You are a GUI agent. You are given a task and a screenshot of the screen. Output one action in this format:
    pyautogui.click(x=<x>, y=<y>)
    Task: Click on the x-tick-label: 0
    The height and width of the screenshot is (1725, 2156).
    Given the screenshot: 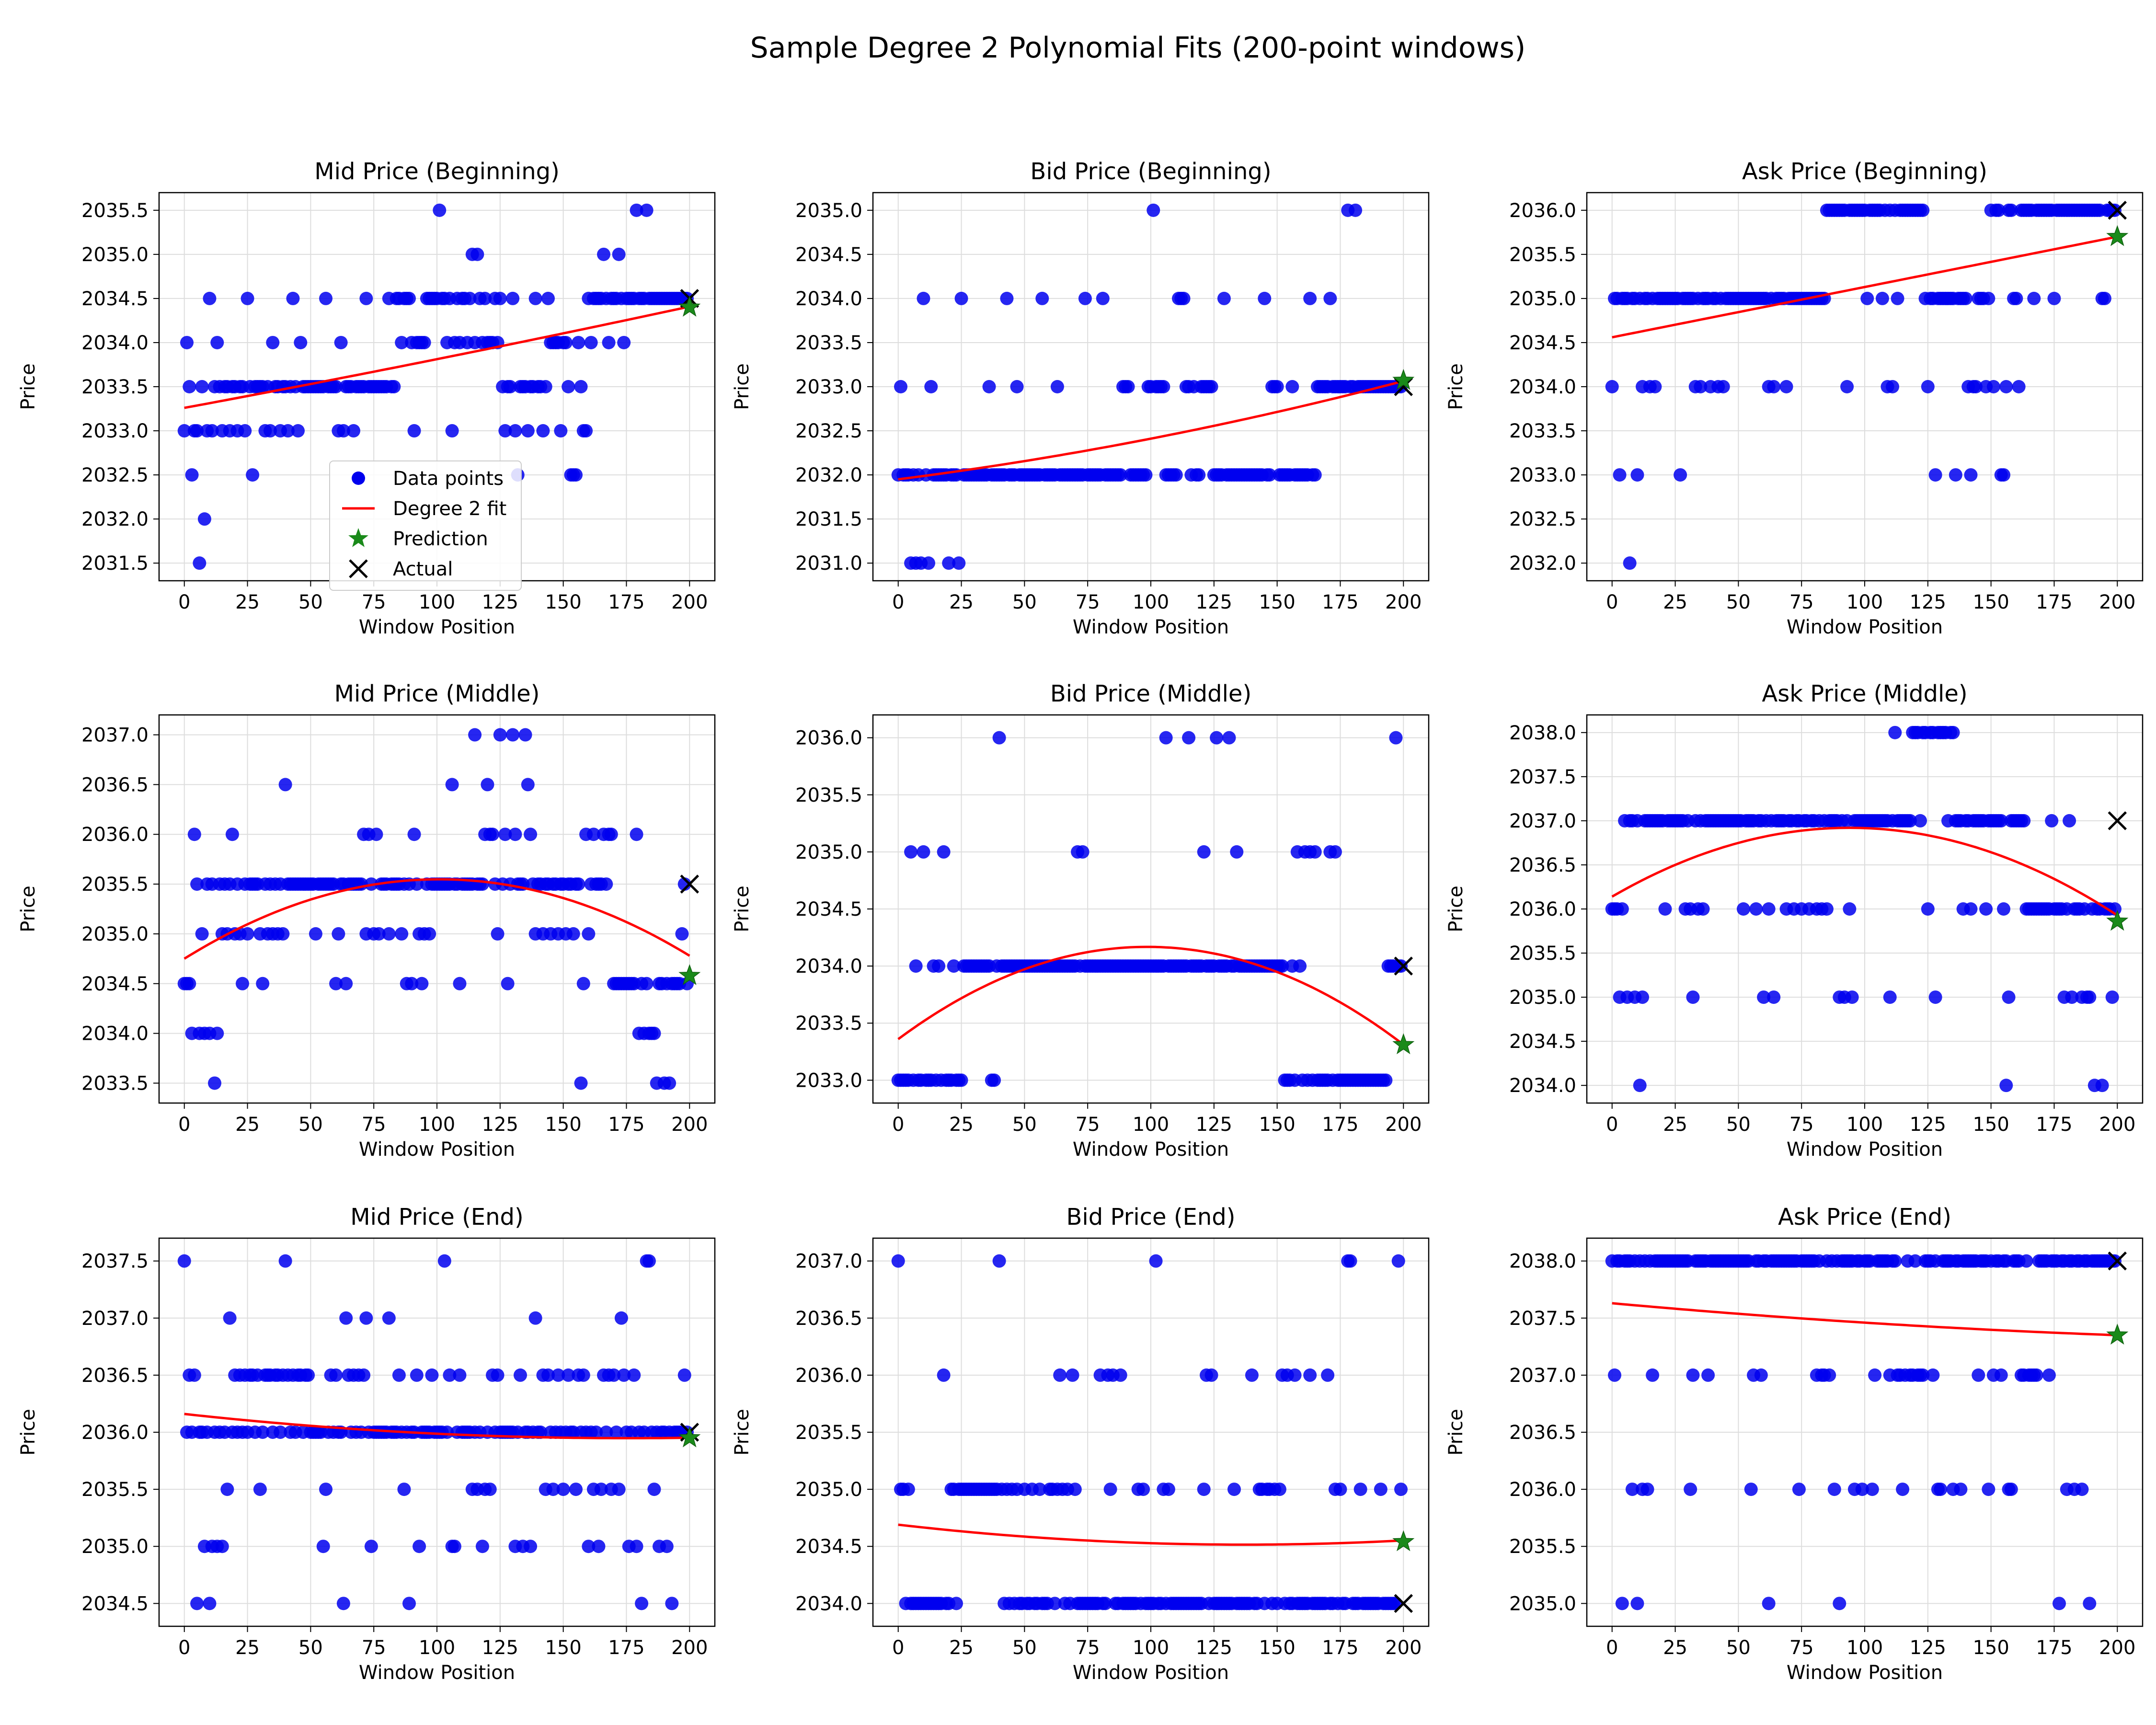 What is the action you would take?
    pyautogui.click(x=184, y=1648)
    